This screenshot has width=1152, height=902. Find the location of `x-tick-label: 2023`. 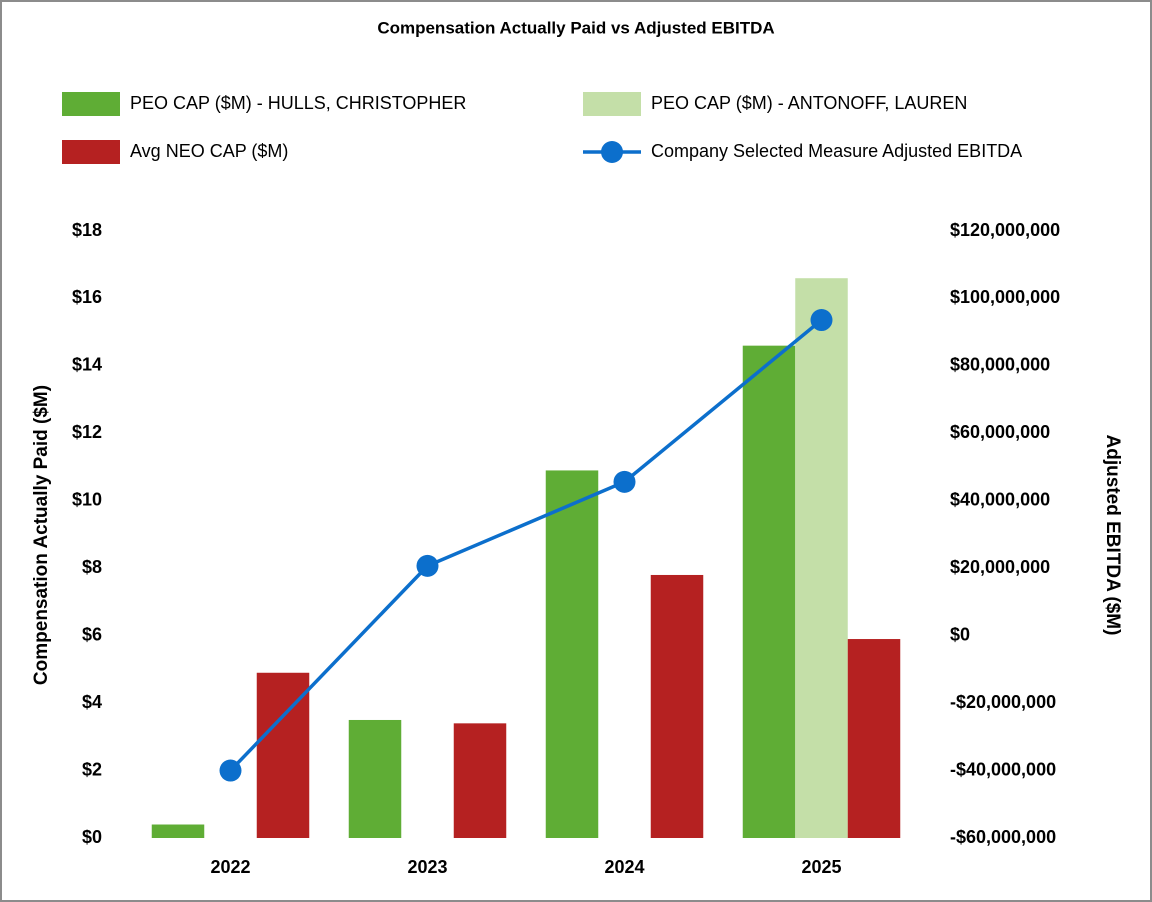

x-tick-label: 2023 is located at coordinates (427, 867).